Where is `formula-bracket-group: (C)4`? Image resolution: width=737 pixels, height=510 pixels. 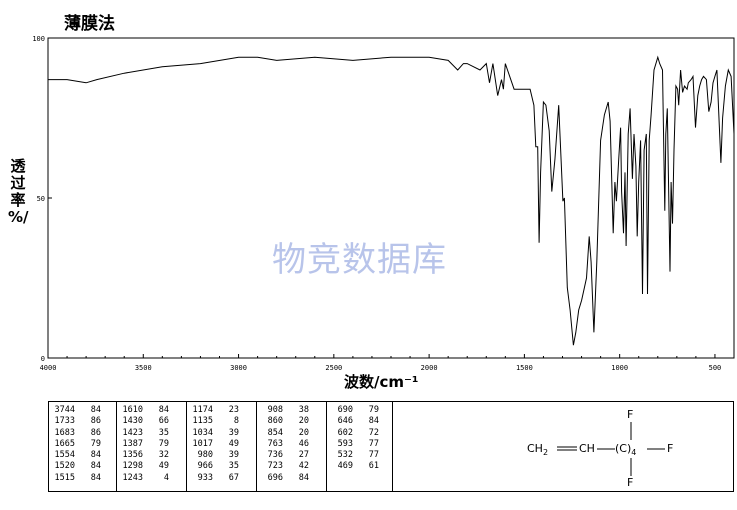
formula-bracket-group: (C)4 is located at coordinates (626, 450).